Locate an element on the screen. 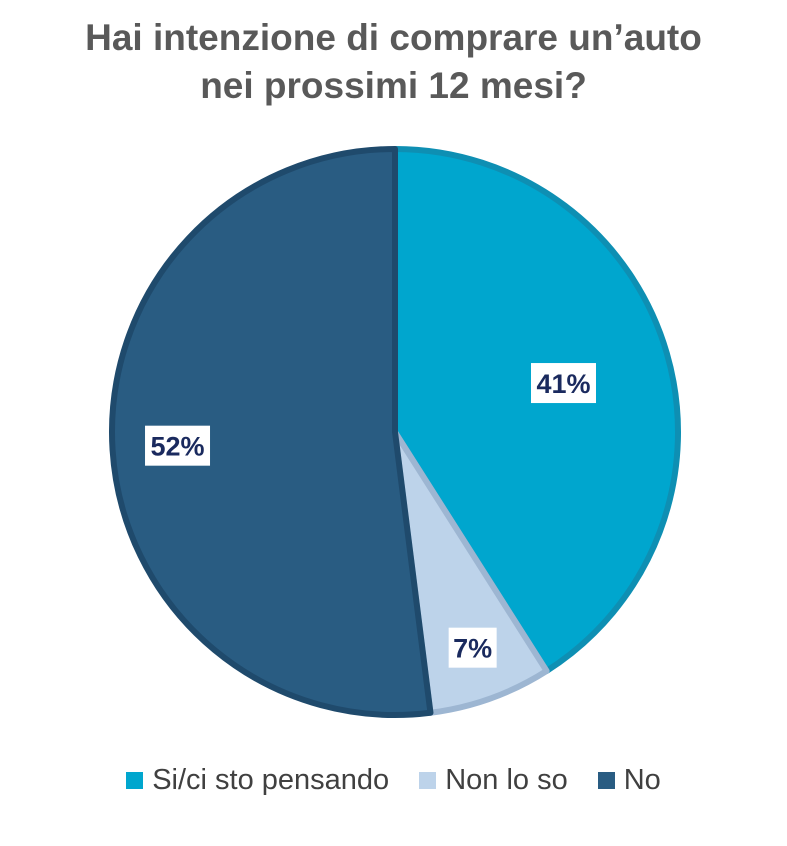  legend-label-no: No is located at coordinates (642, 780).